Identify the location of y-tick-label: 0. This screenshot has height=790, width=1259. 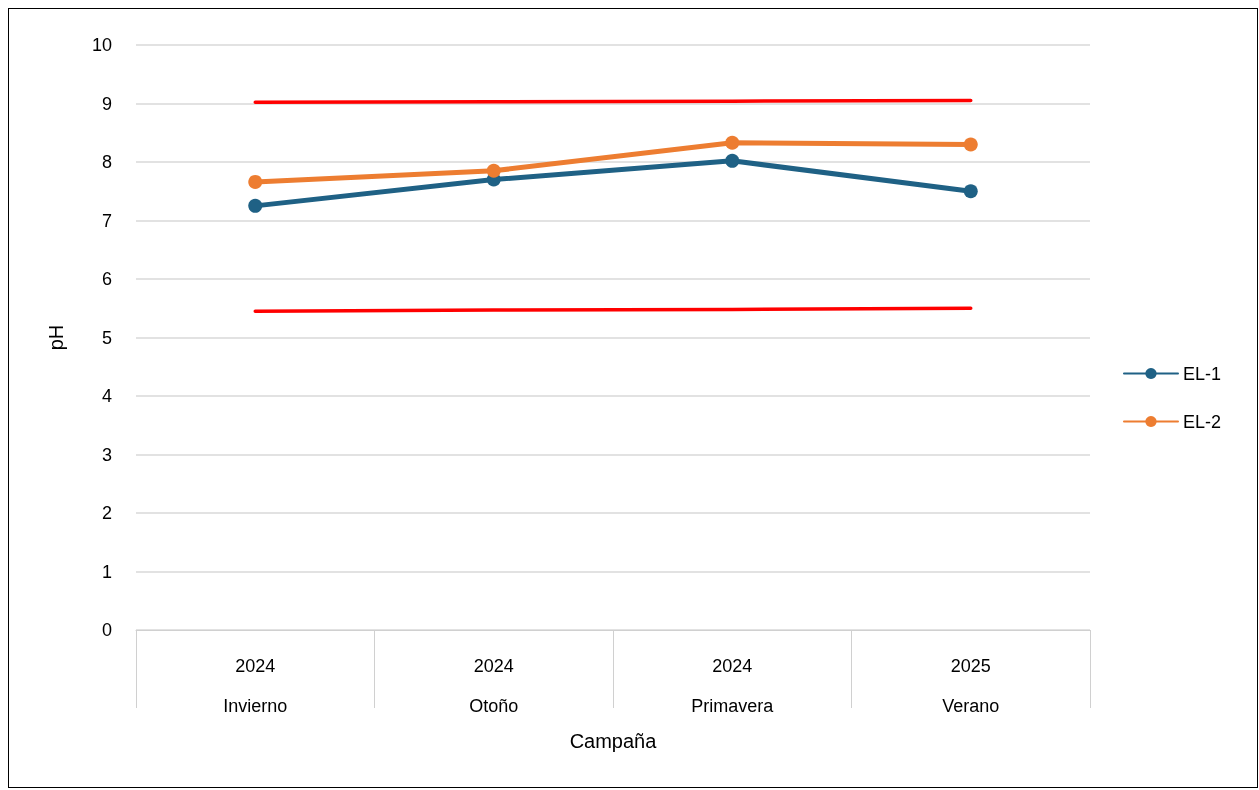
(106, 630).